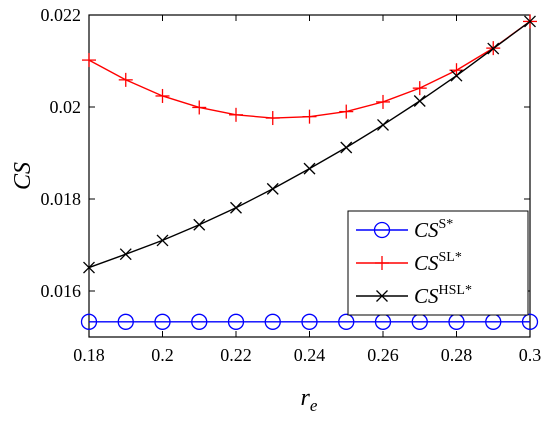  What do you see at coordinates (162, 355) in the screenshot?
I see `x-tick-label: 0.2` at bounding box center [162, 355].